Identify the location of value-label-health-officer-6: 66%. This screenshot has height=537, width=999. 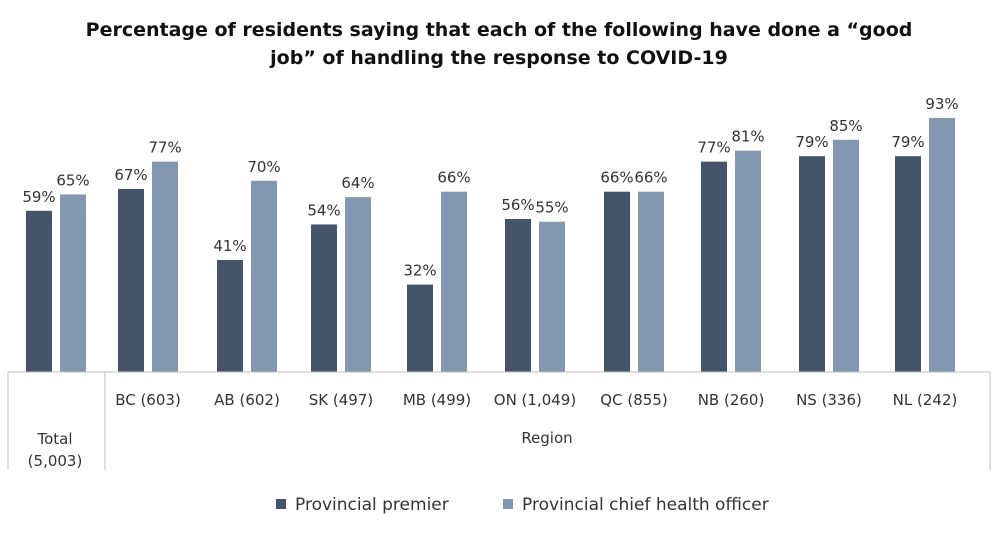
(650, 178).